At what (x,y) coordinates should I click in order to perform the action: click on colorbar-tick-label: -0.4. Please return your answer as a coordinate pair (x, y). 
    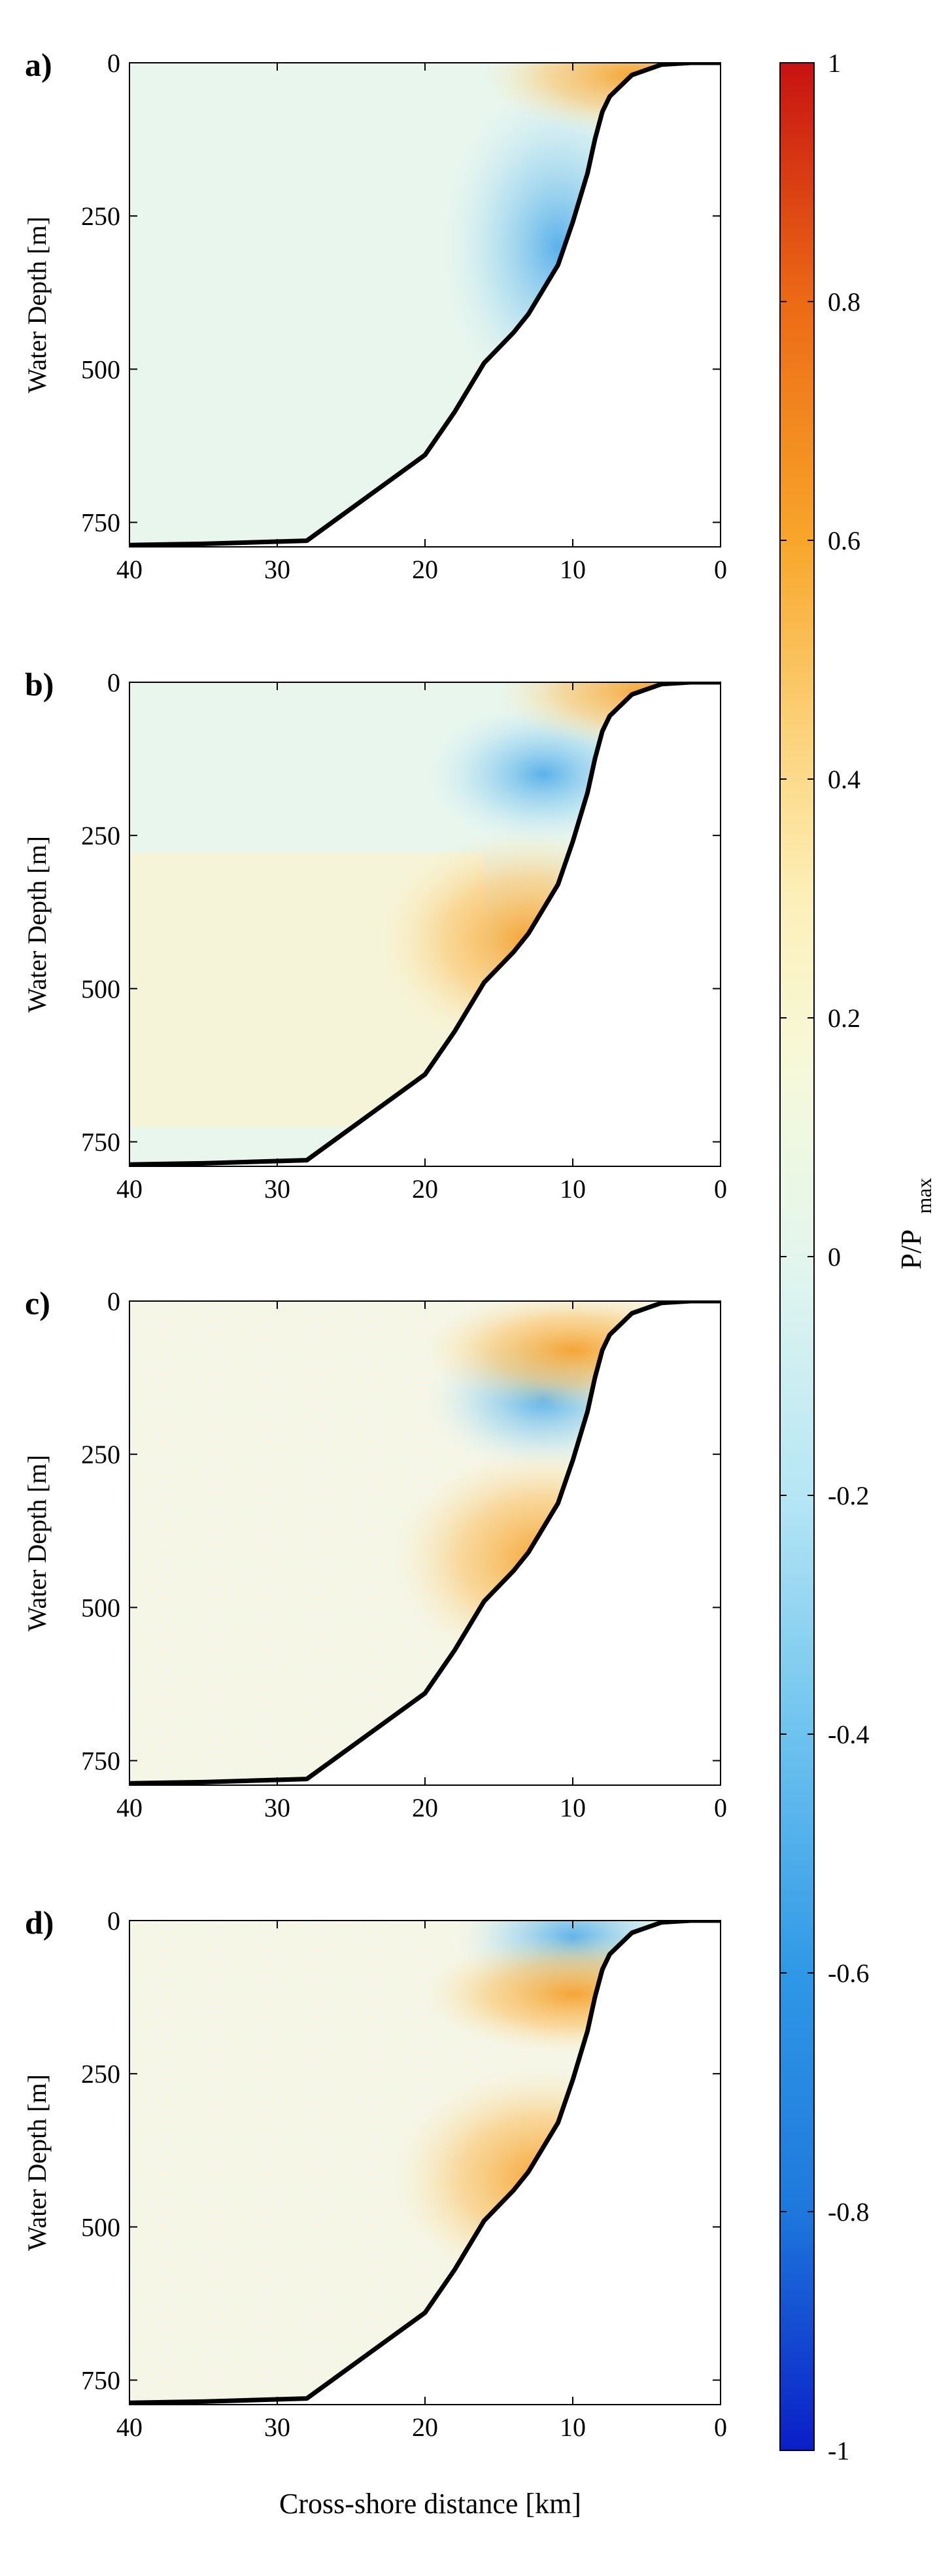
    Looking at the image, I should click on (848, 1735).